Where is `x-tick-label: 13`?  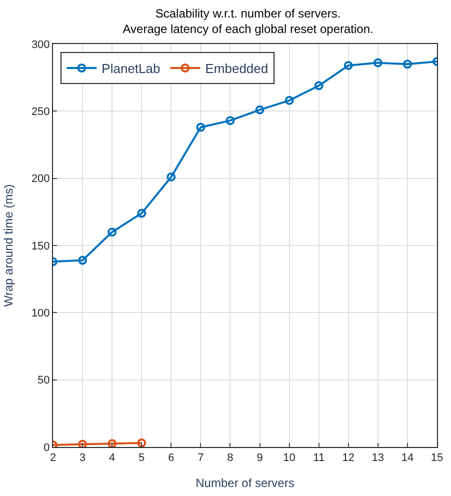
x-tick-label: 13 is located at coordinates (378, 458).